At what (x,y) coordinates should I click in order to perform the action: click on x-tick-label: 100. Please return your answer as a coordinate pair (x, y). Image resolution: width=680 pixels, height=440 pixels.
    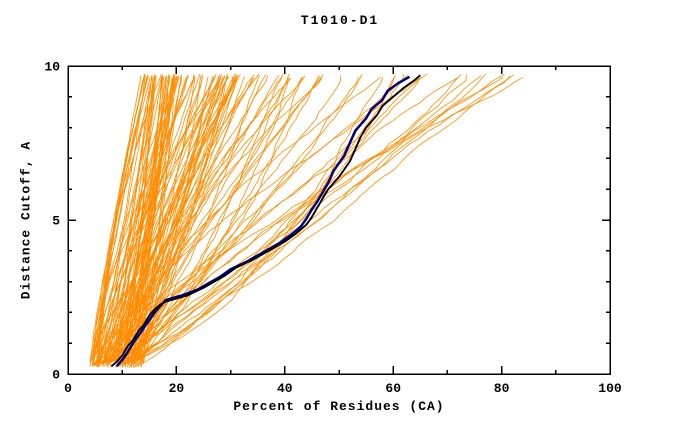
    Looking at the image, I should click on (610, 388).